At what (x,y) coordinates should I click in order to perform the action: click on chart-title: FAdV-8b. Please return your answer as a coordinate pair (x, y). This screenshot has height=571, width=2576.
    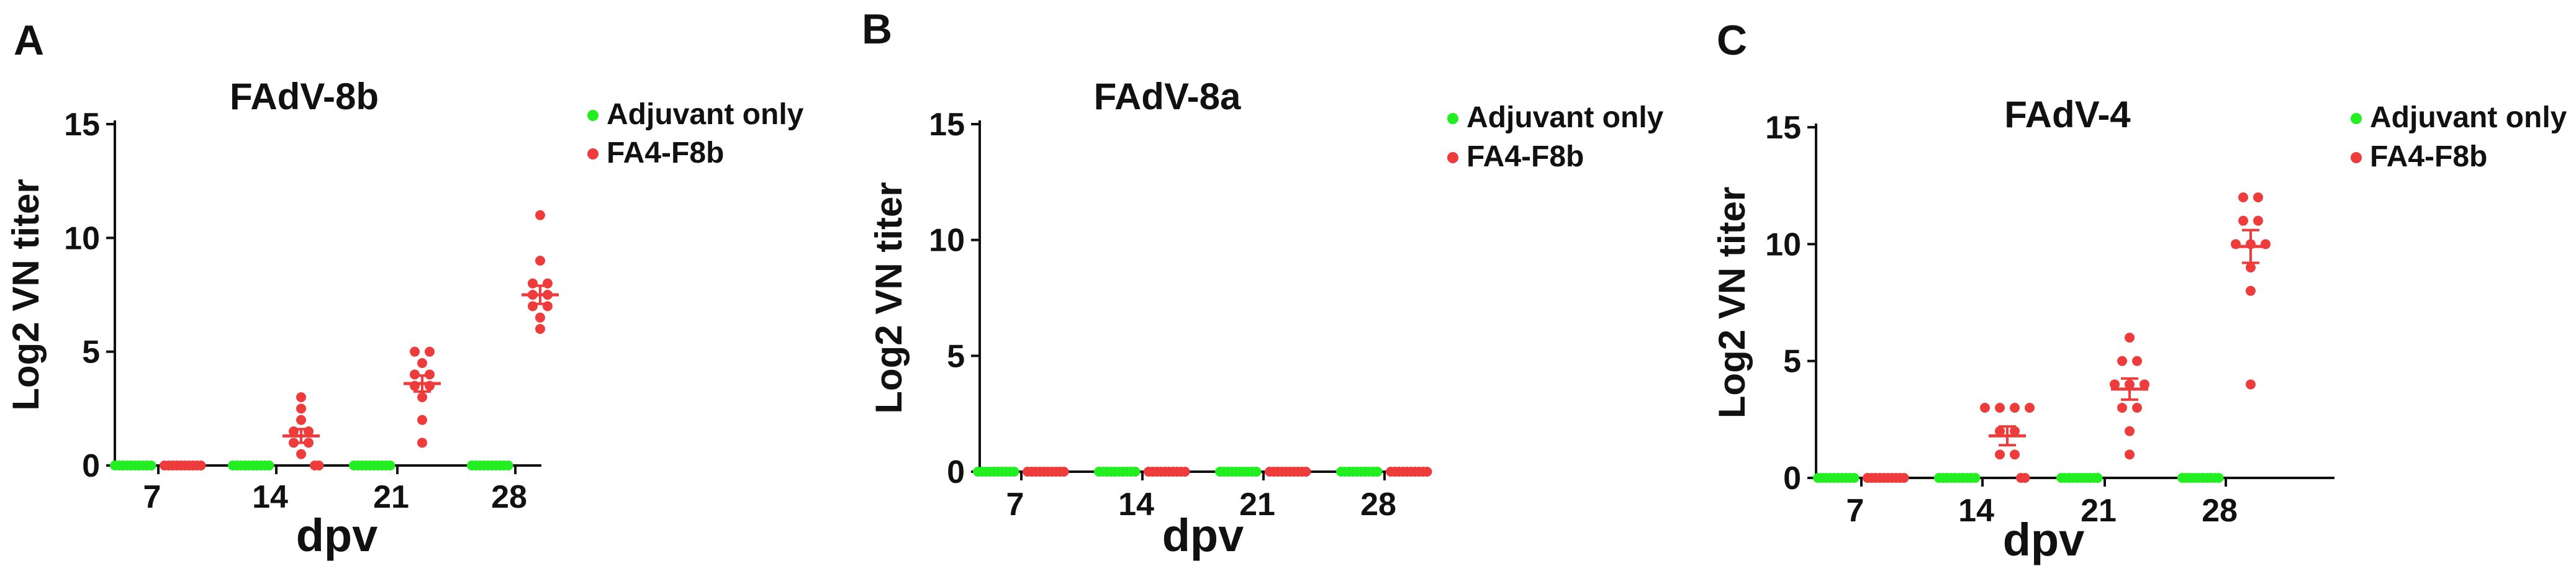
    Looking at the image, I should click on (304, 96).